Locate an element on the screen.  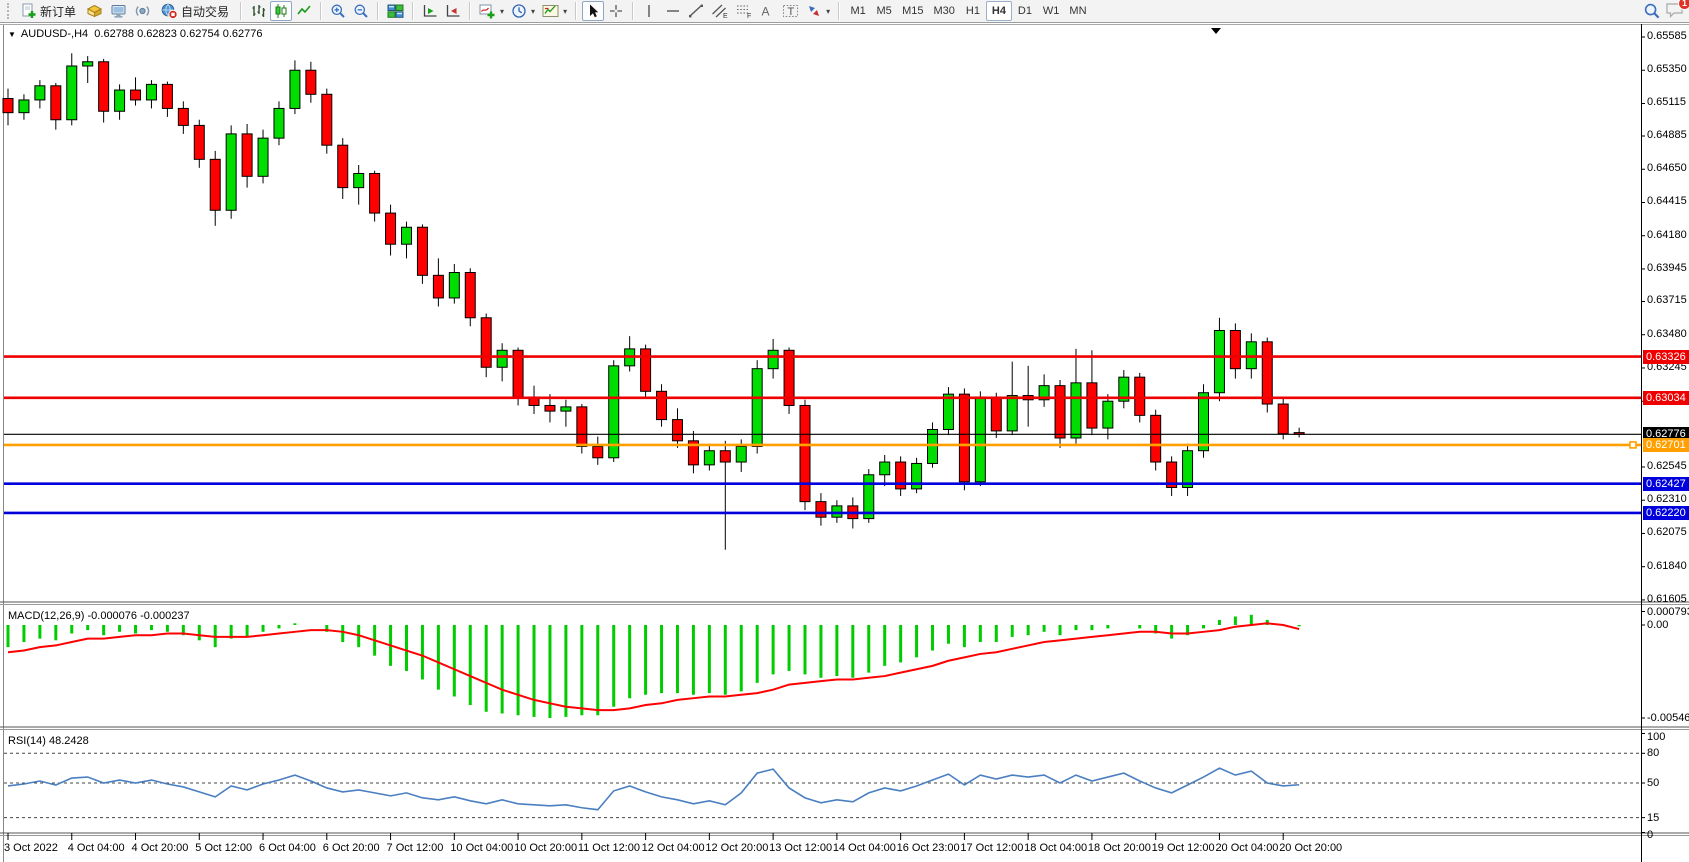
time-axis-label: 3 Oct 2022 is located at coordinates (31, 848).